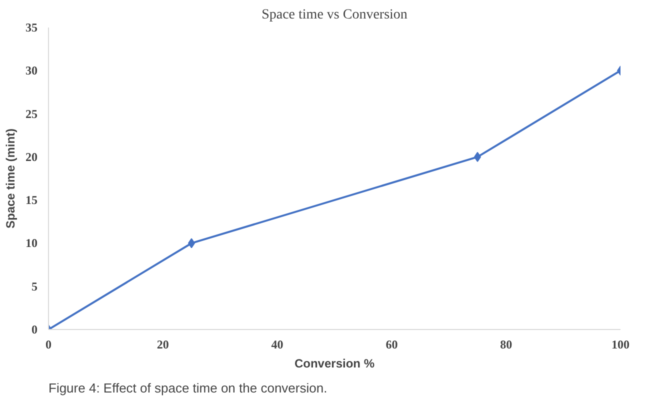 This screenshot has height=405, width=658. I want to click on y-axis-title: Space time (mint), so click(11, 178).